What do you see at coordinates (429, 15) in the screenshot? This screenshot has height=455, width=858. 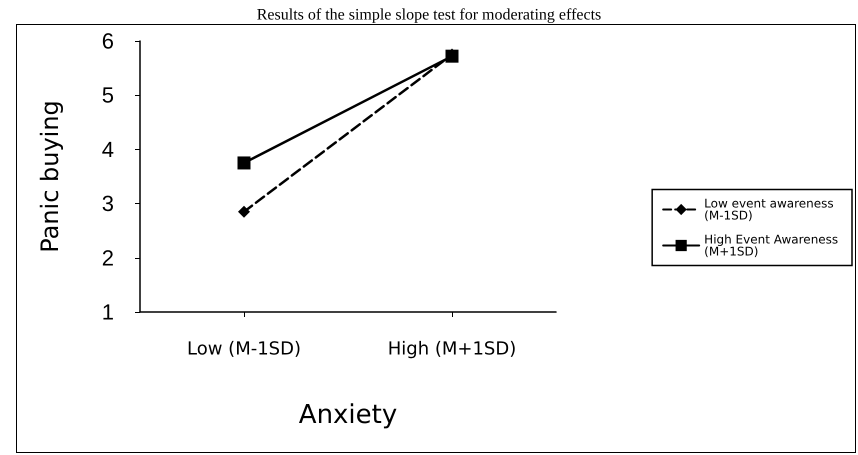 I see `chart-title: Results of the simple slope test for moderating effects` at bounding box center [429, 15].